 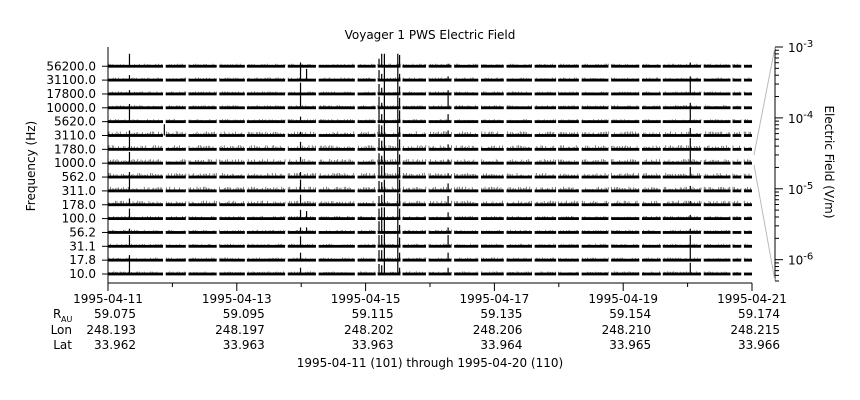 I want to click on y-tick-label: 56200.0, so click(x=71, y=66).